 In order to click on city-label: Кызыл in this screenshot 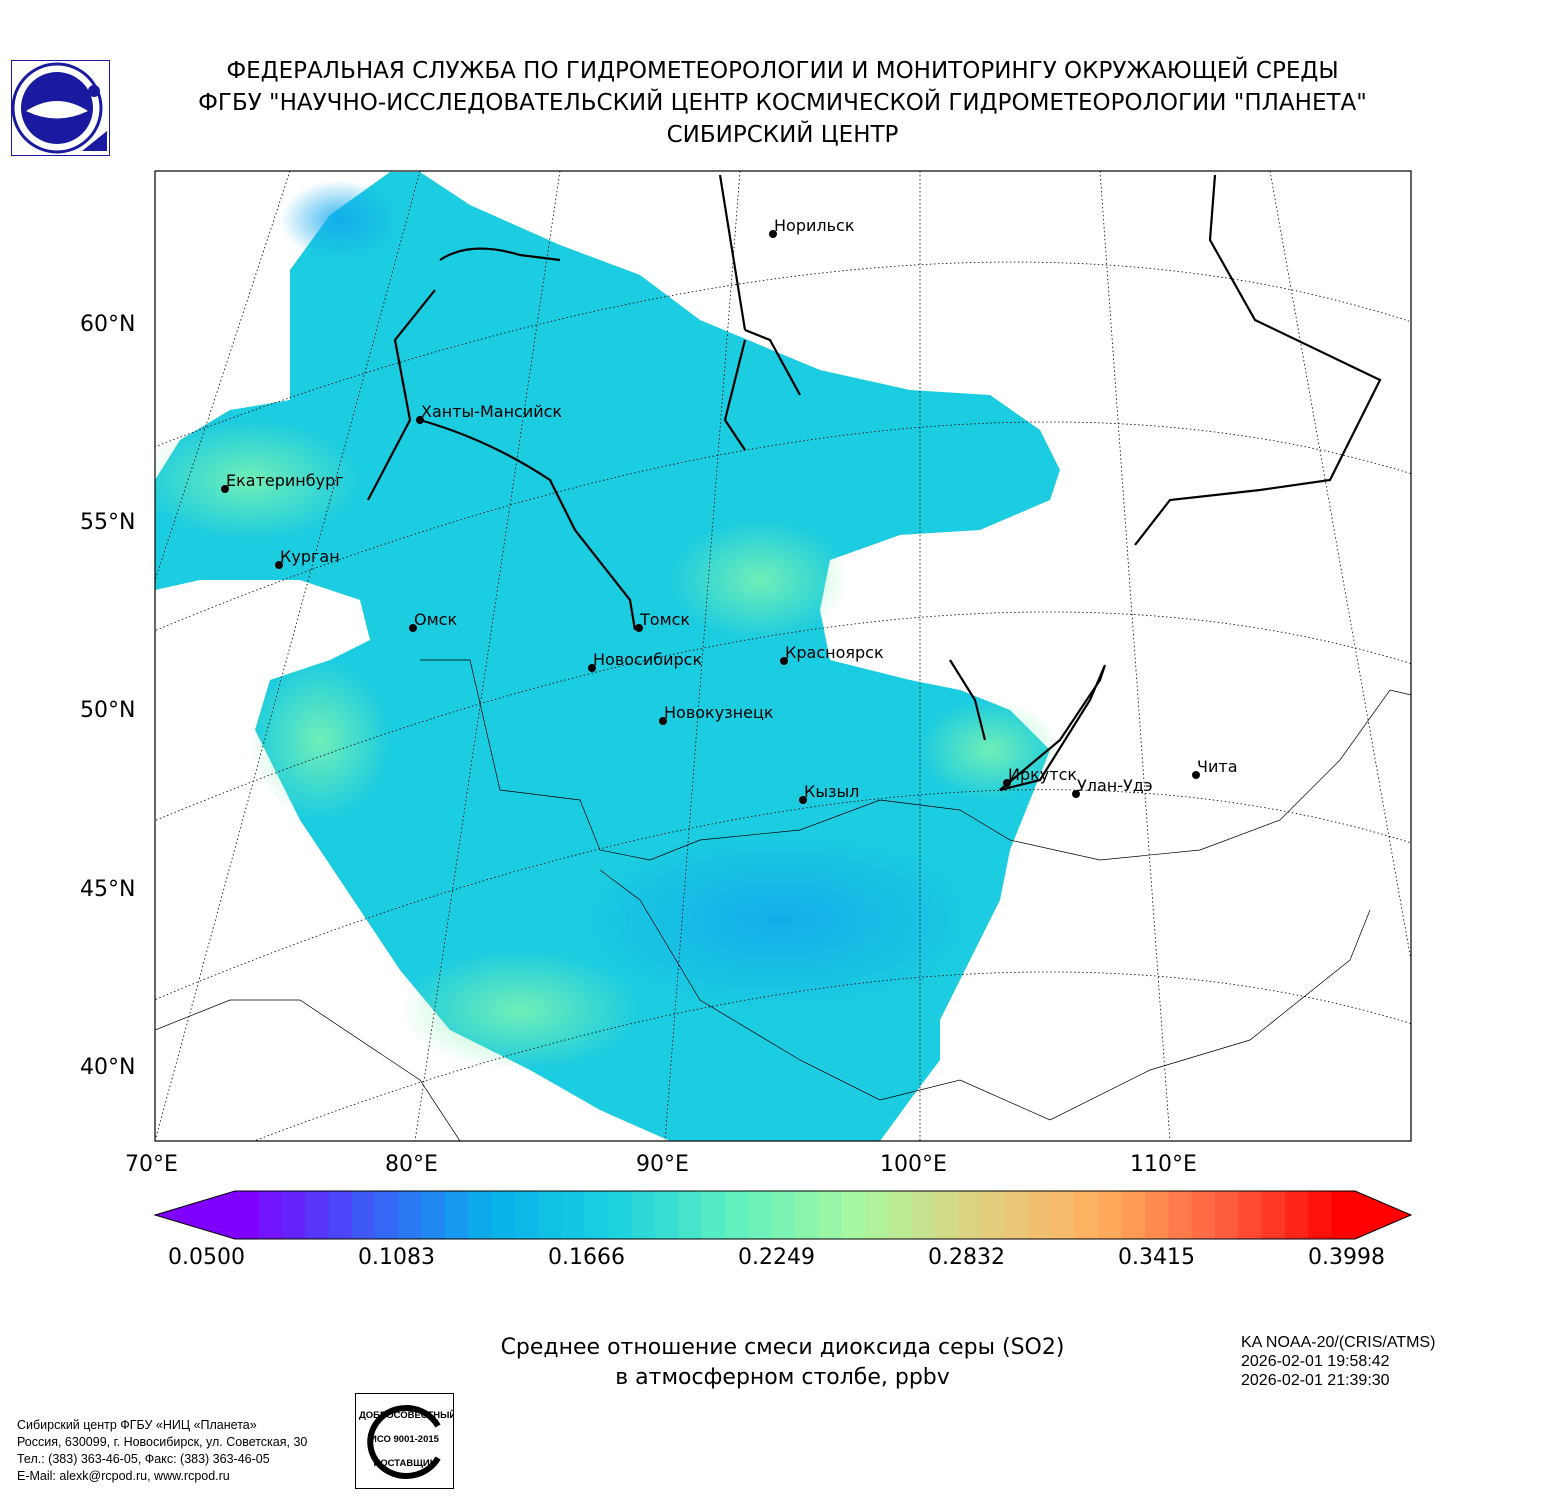, I will do `click(831, 791)`.